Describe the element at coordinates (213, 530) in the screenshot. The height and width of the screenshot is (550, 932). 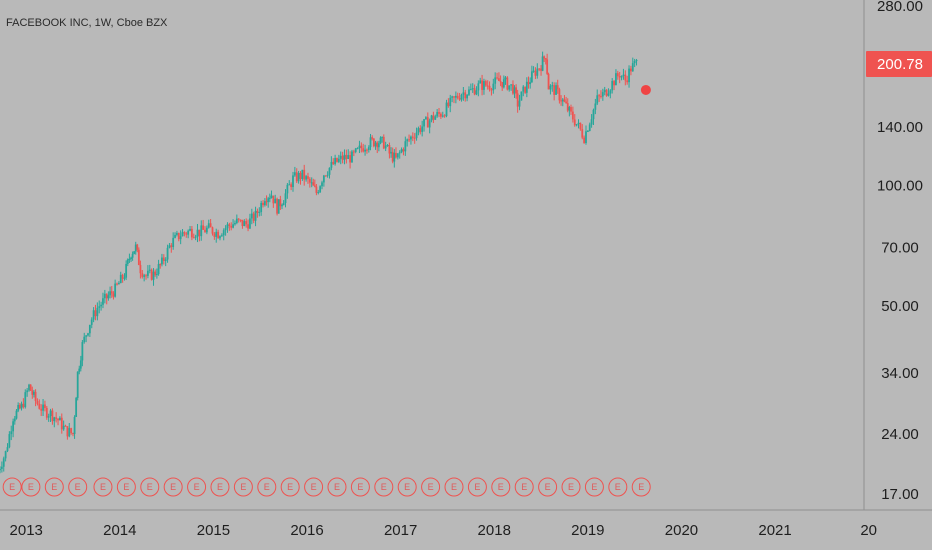
I see `time-tick-label: 2015` at that location.